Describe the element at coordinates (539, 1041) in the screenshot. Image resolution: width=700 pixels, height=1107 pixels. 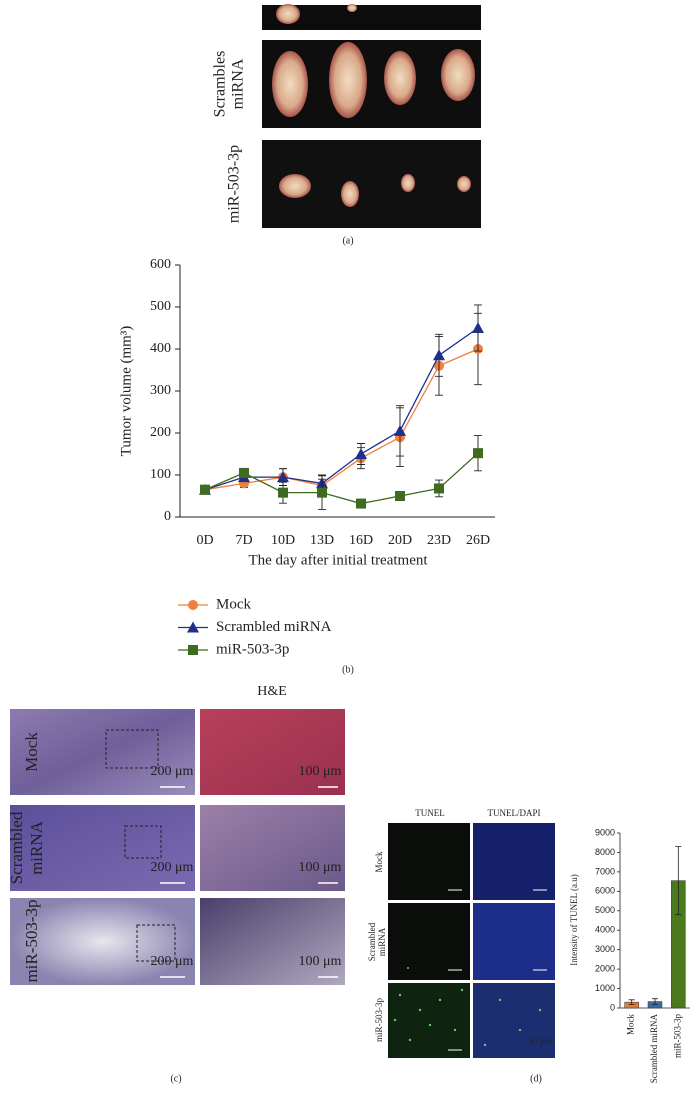
I see `scale-label: 50 μm` at that location.